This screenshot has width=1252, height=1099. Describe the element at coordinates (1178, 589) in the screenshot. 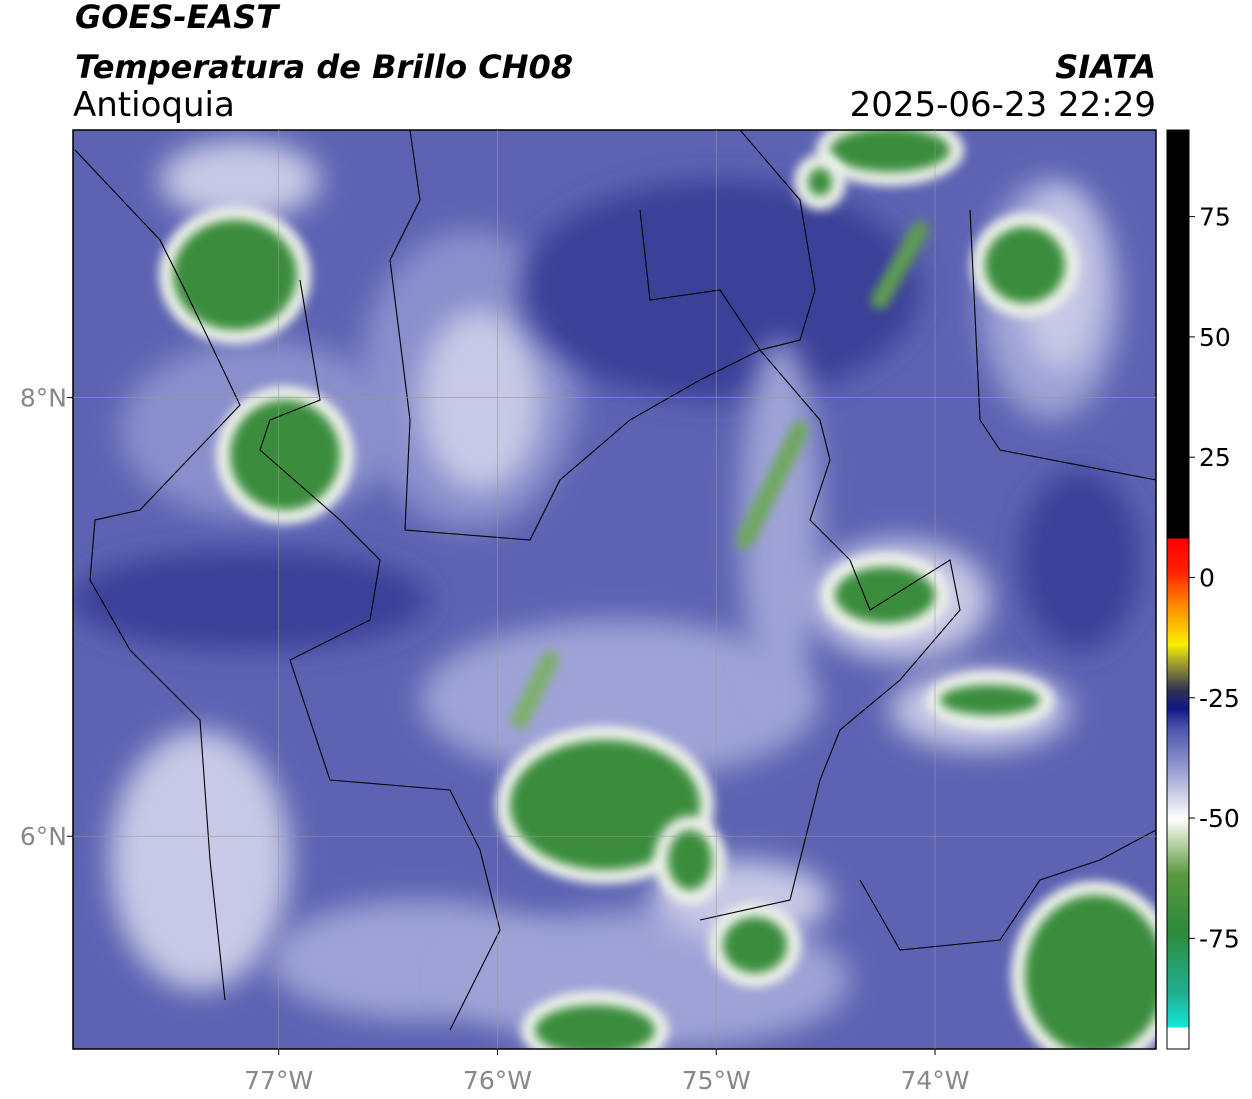

I see `colorbar` at that location.